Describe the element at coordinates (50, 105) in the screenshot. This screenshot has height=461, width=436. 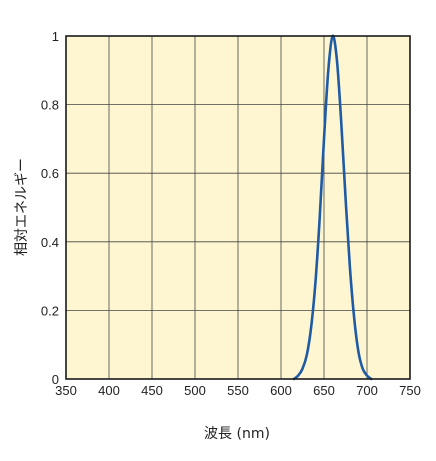
I see `y-tick-label-4: 0.8` at that location.